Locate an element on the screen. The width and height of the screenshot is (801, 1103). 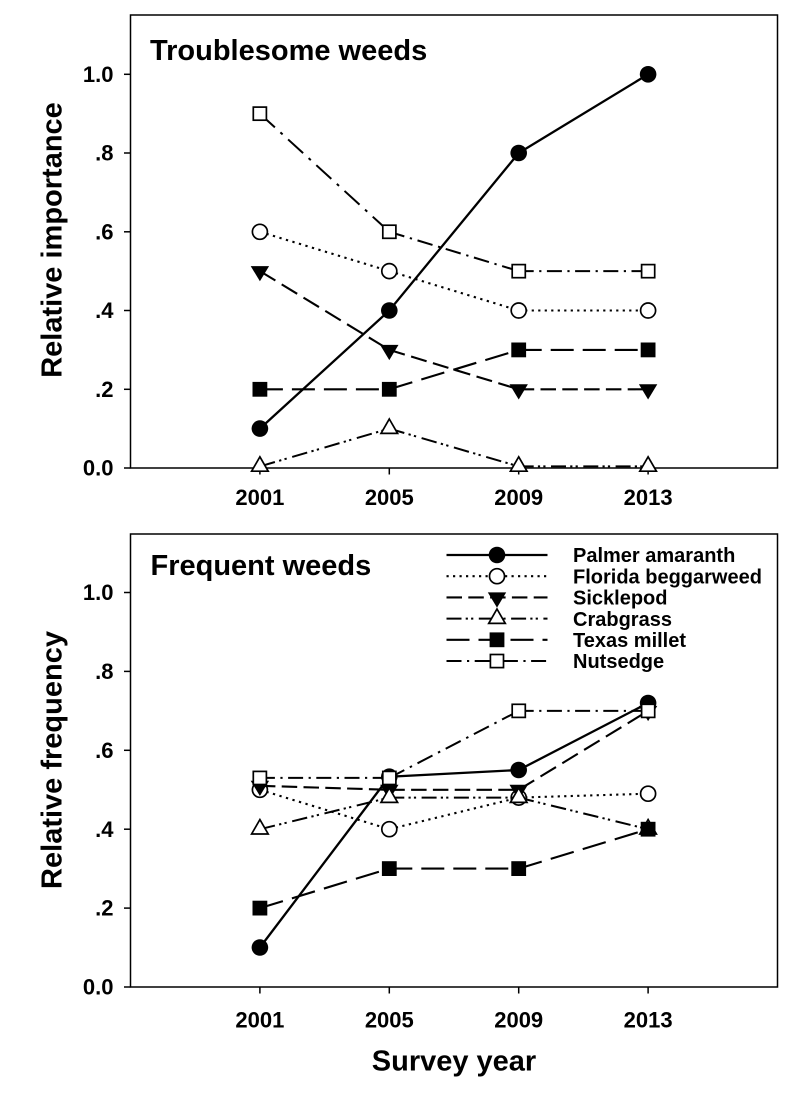
svg-text: Crabgrass is located at coordinates (622, 620).